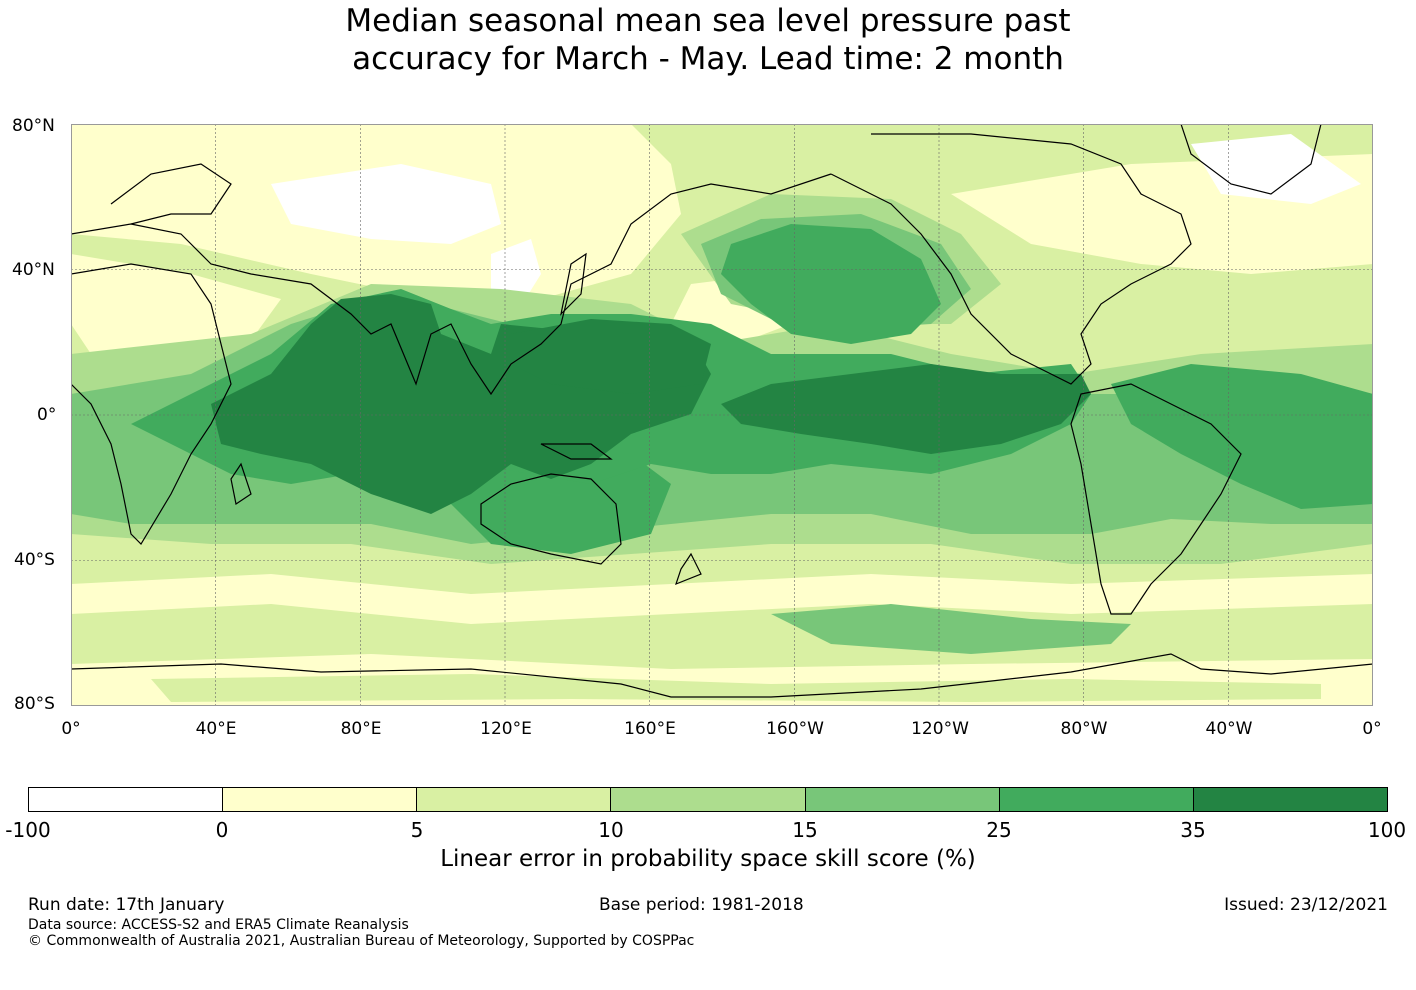 Image resolution: width=1416 pixels, height=990 pixels. What do you see at coordinates (241, 483) in the screenshot?
I see `coast-madagascar` at bounding box center [241, 483].